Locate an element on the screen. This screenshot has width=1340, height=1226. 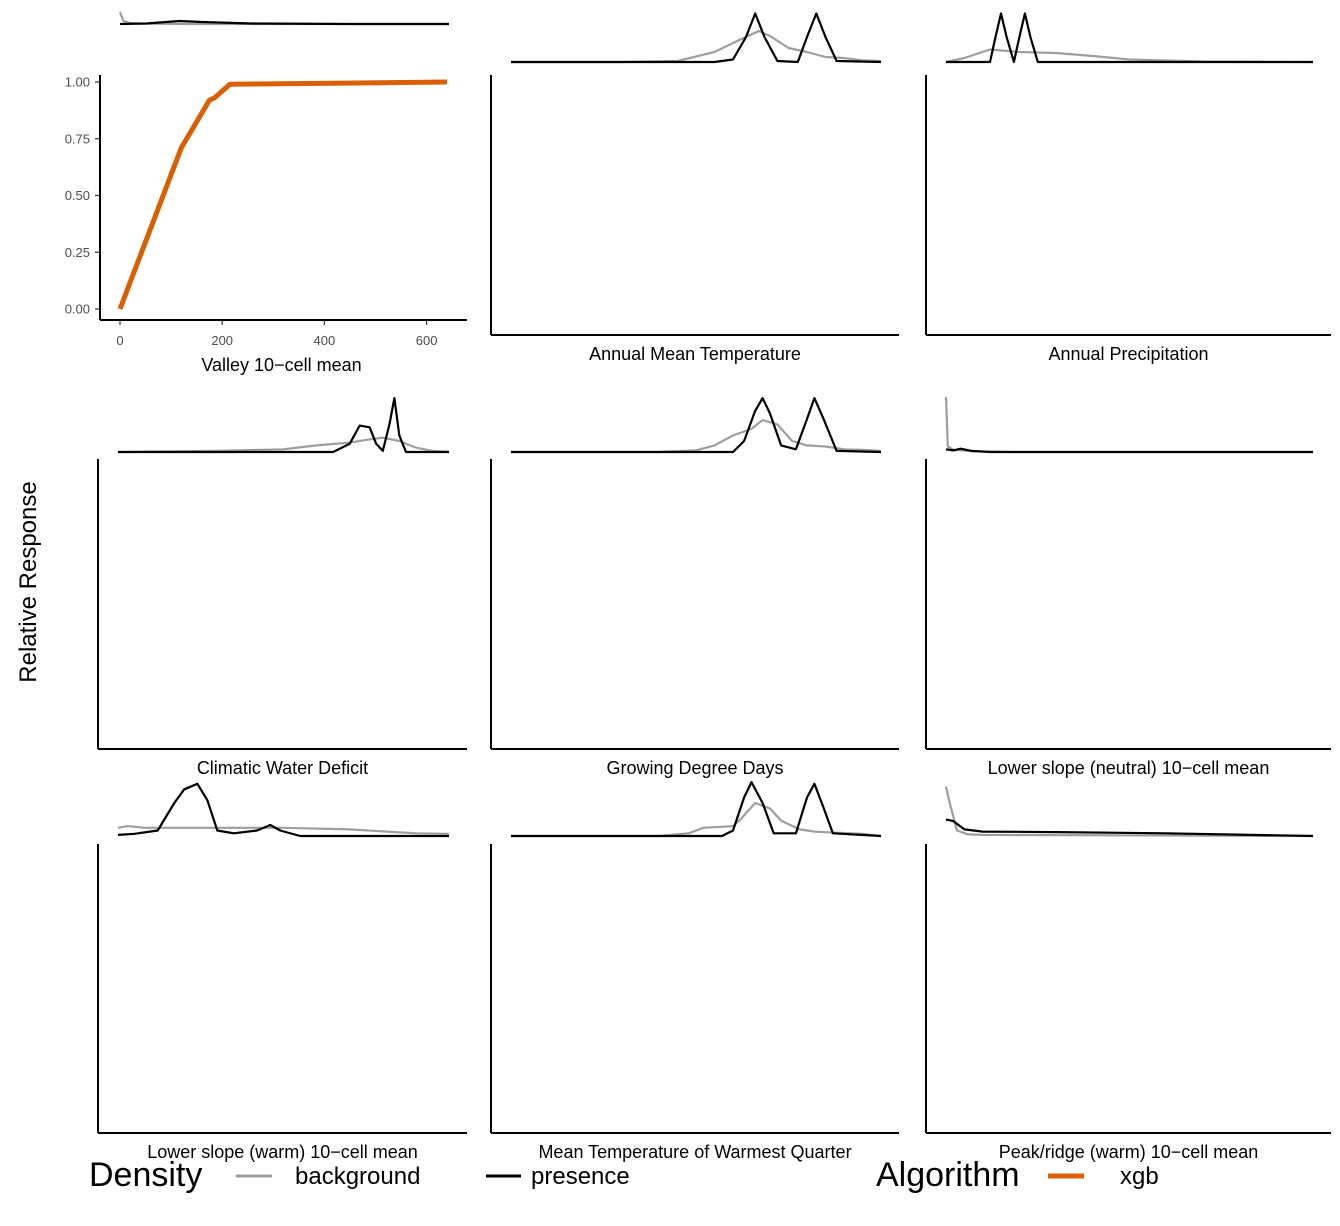
panel-1-density-presence is located at coordinates (284, 22).